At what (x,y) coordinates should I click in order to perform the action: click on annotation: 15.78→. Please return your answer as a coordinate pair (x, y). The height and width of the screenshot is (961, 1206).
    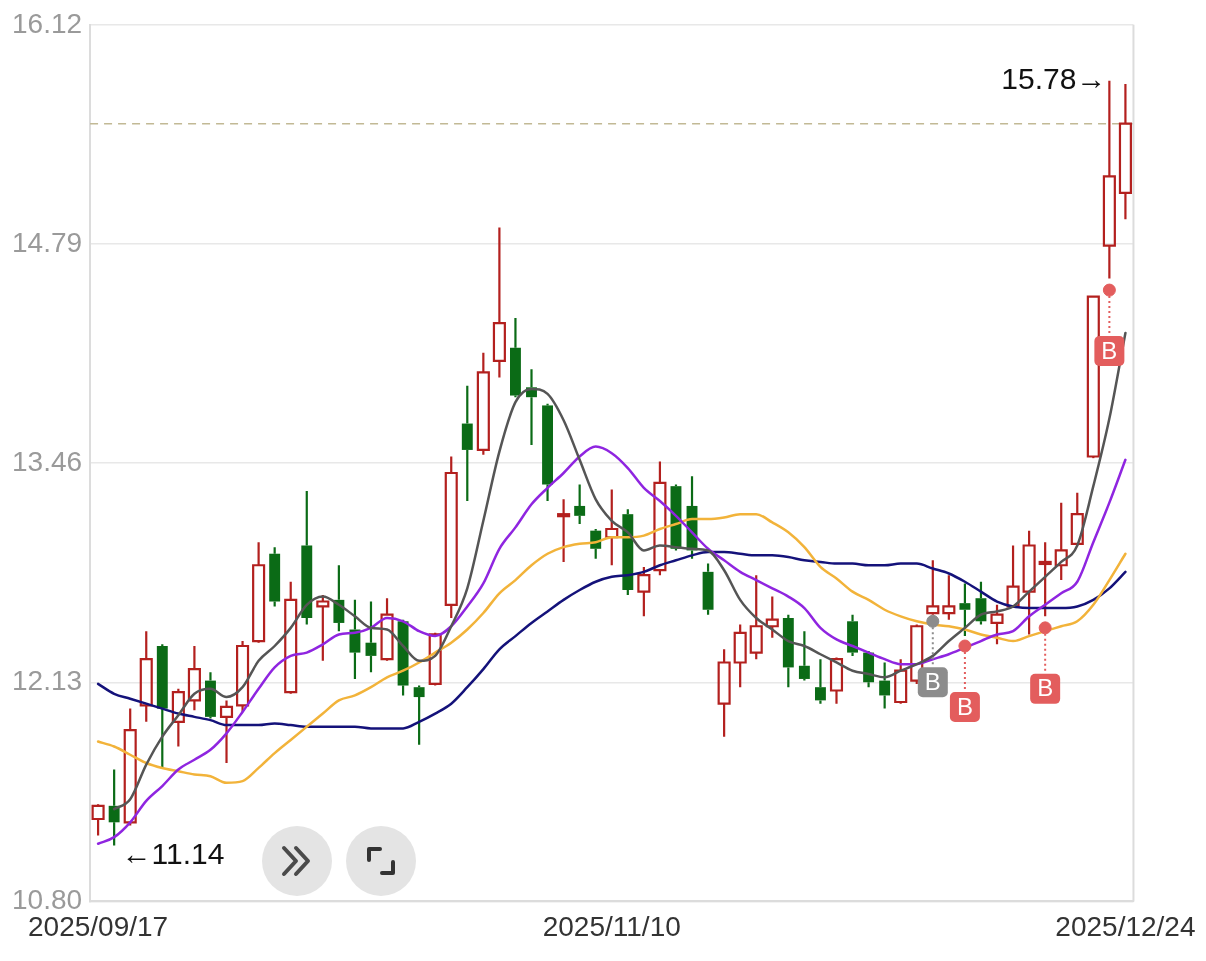
    Looking at the image, I should click on (1054, 79).